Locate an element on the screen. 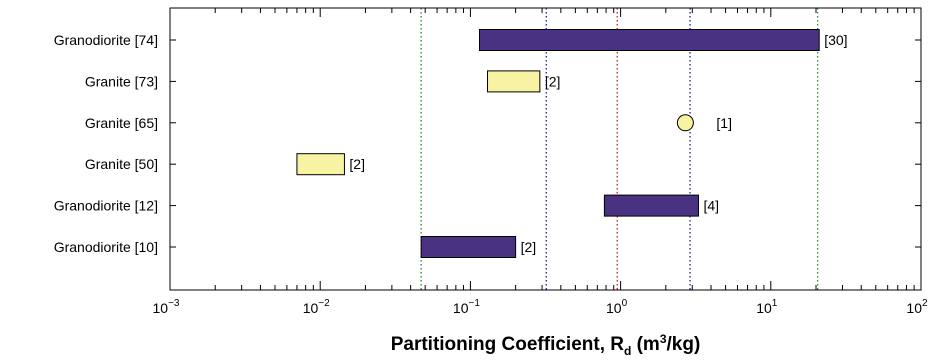 Image resolution: width=936 pixels, height=363 pixels. category-label-1: Granodiorite [74] is located at coordinates (106, 40).